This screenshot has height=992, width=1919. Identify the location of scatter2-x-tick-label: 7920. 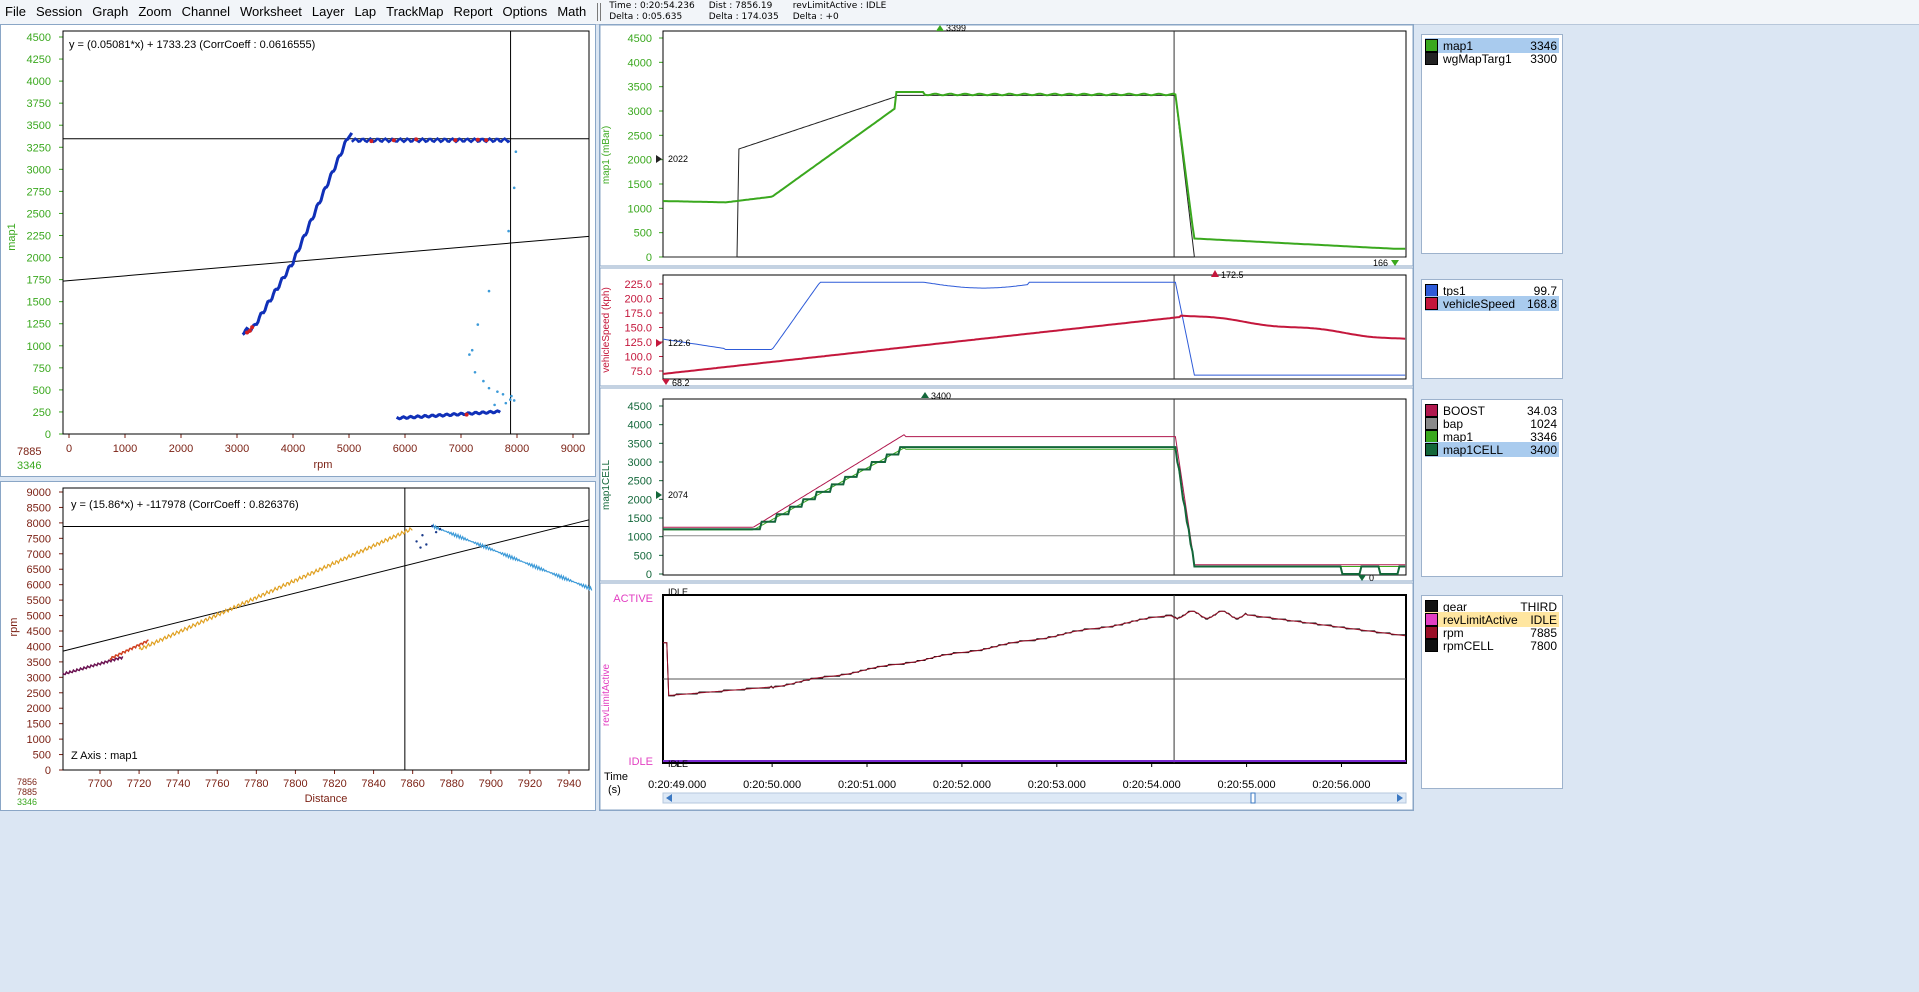
(530, 784).